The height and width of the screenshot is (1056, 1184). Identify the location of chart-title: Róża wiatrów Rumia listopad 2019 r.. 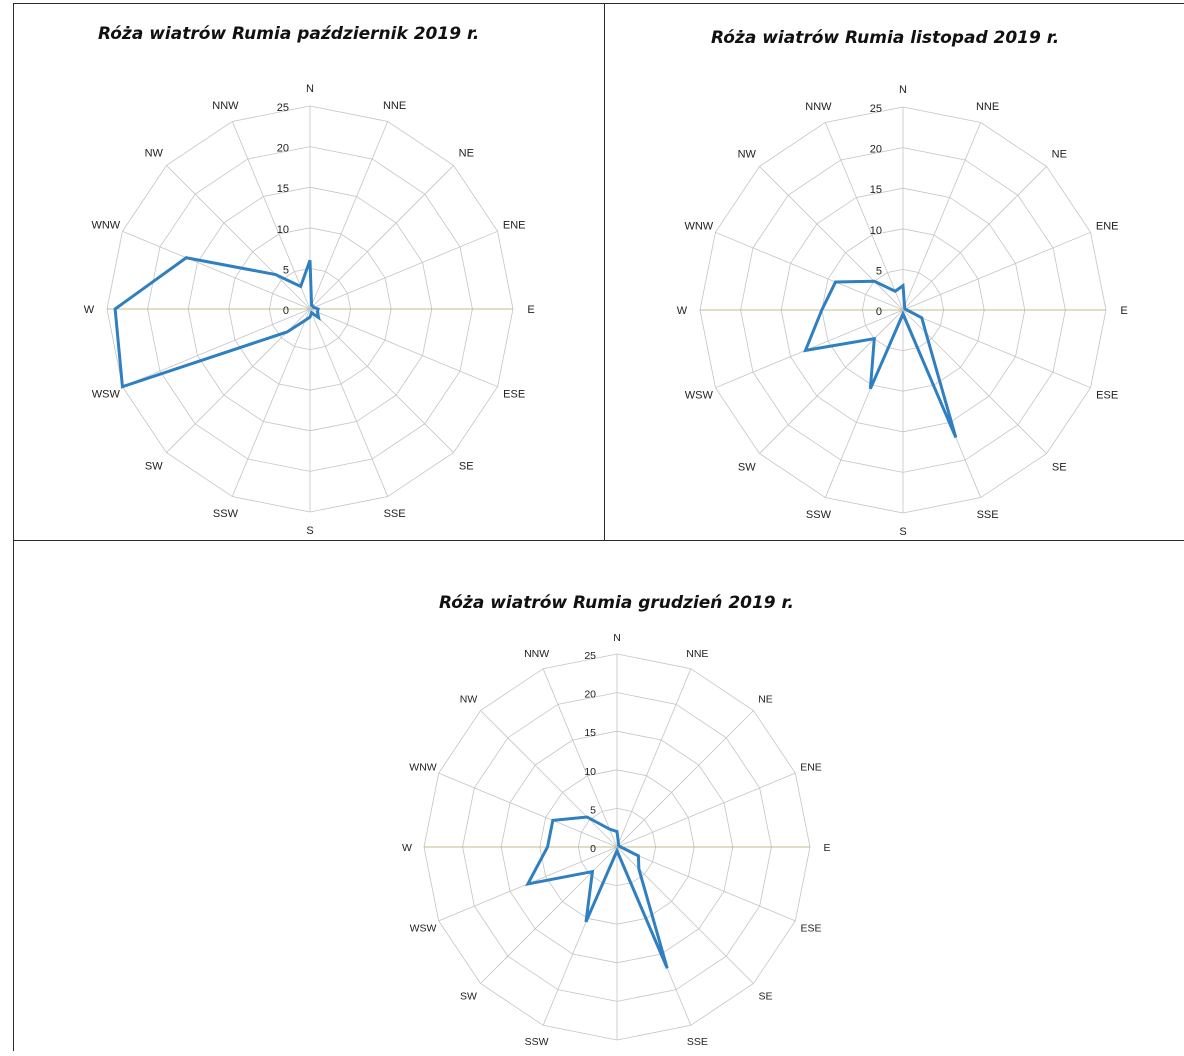
(885, 38).